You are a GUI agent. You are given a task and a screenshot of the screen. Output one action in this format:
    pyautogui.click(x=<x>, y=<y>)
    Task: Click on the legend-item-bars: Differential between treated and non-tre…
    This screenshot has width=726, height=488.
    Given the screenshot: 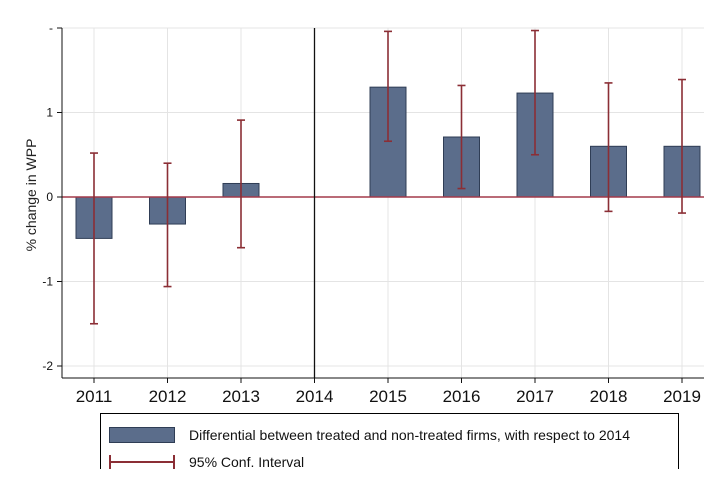 What is the action you would take?
    pyautogui.click(x=369, y=435)
    